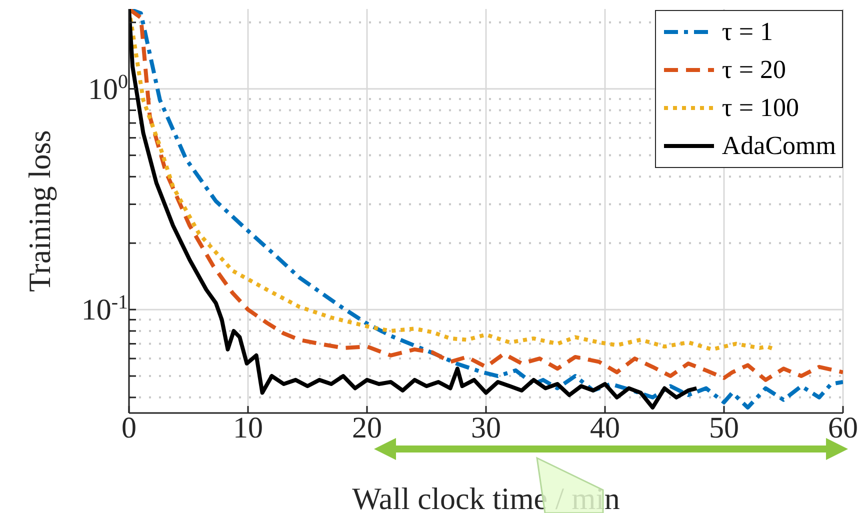  I want to click on x-tick-label: 40, so click(605, 427).